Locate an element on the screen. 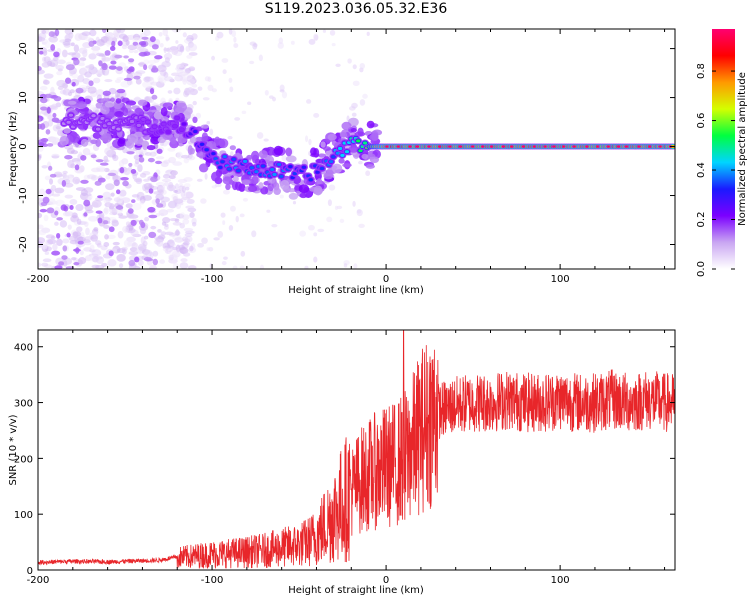  spectrogram-x-tick-label: -200 is located at coordinates (38, 279).